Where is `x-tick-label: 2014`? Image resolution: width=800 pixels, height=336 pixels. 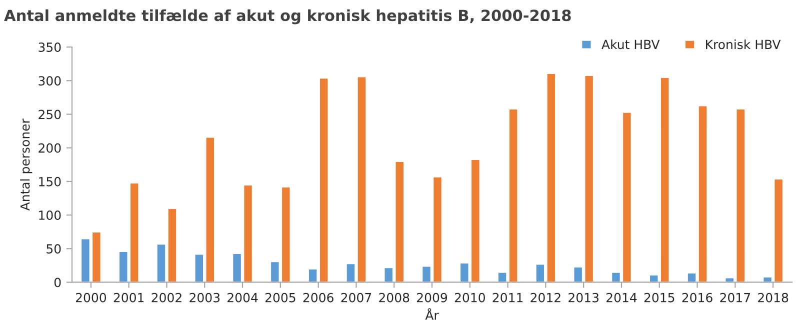 x-tick-label: 2014 is located at coordinates (621, 297).